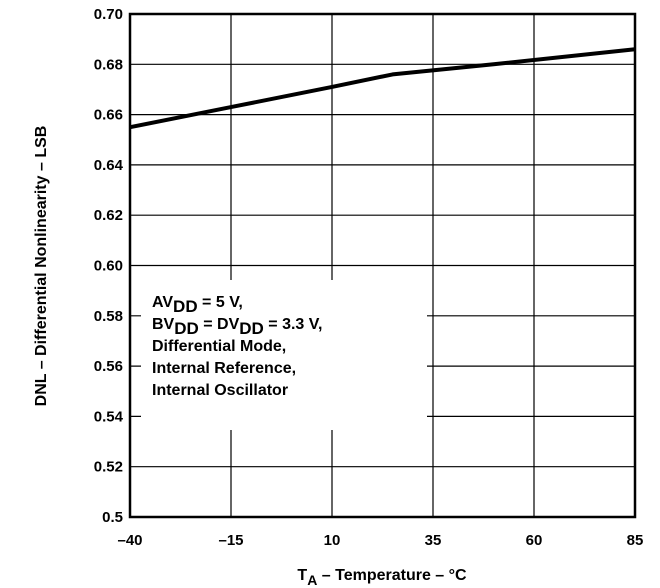  I want to click on y-tick-label: 0.56, so click(108, 366).